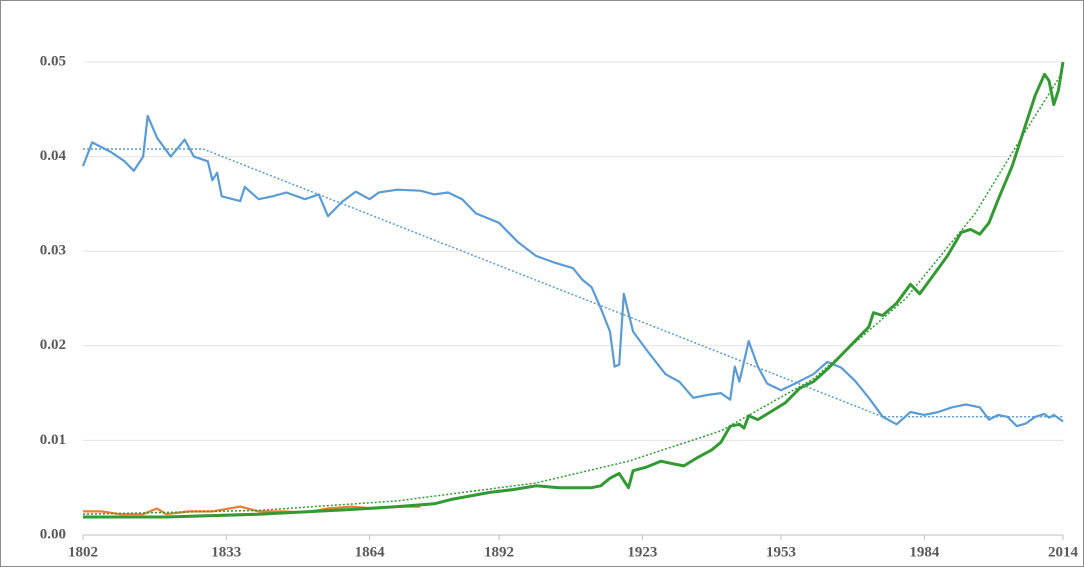 The image size is (1084, 567). I want to click on y-tick-label: 0.01, so click(53, 440).